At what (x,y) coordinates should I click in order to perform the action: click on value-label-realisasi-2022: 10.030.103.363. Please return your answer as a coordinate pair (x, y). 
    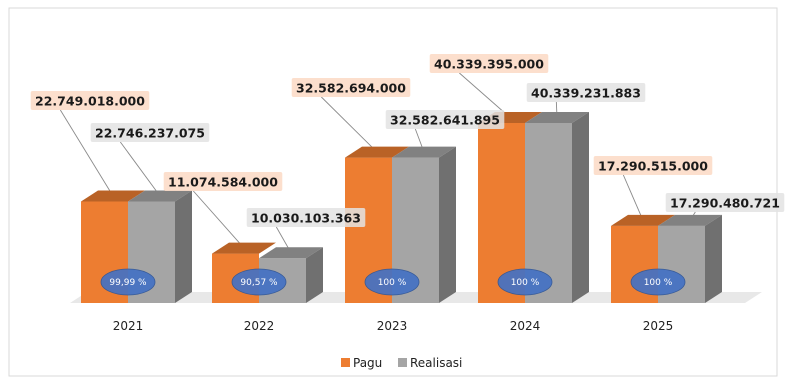
    Looking at the image, I should click on (306, 218).